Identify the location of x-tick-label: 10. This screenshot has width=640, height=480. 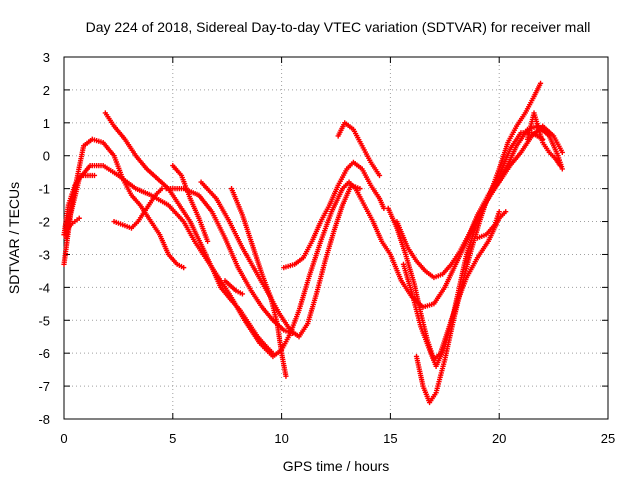
(281, 438).